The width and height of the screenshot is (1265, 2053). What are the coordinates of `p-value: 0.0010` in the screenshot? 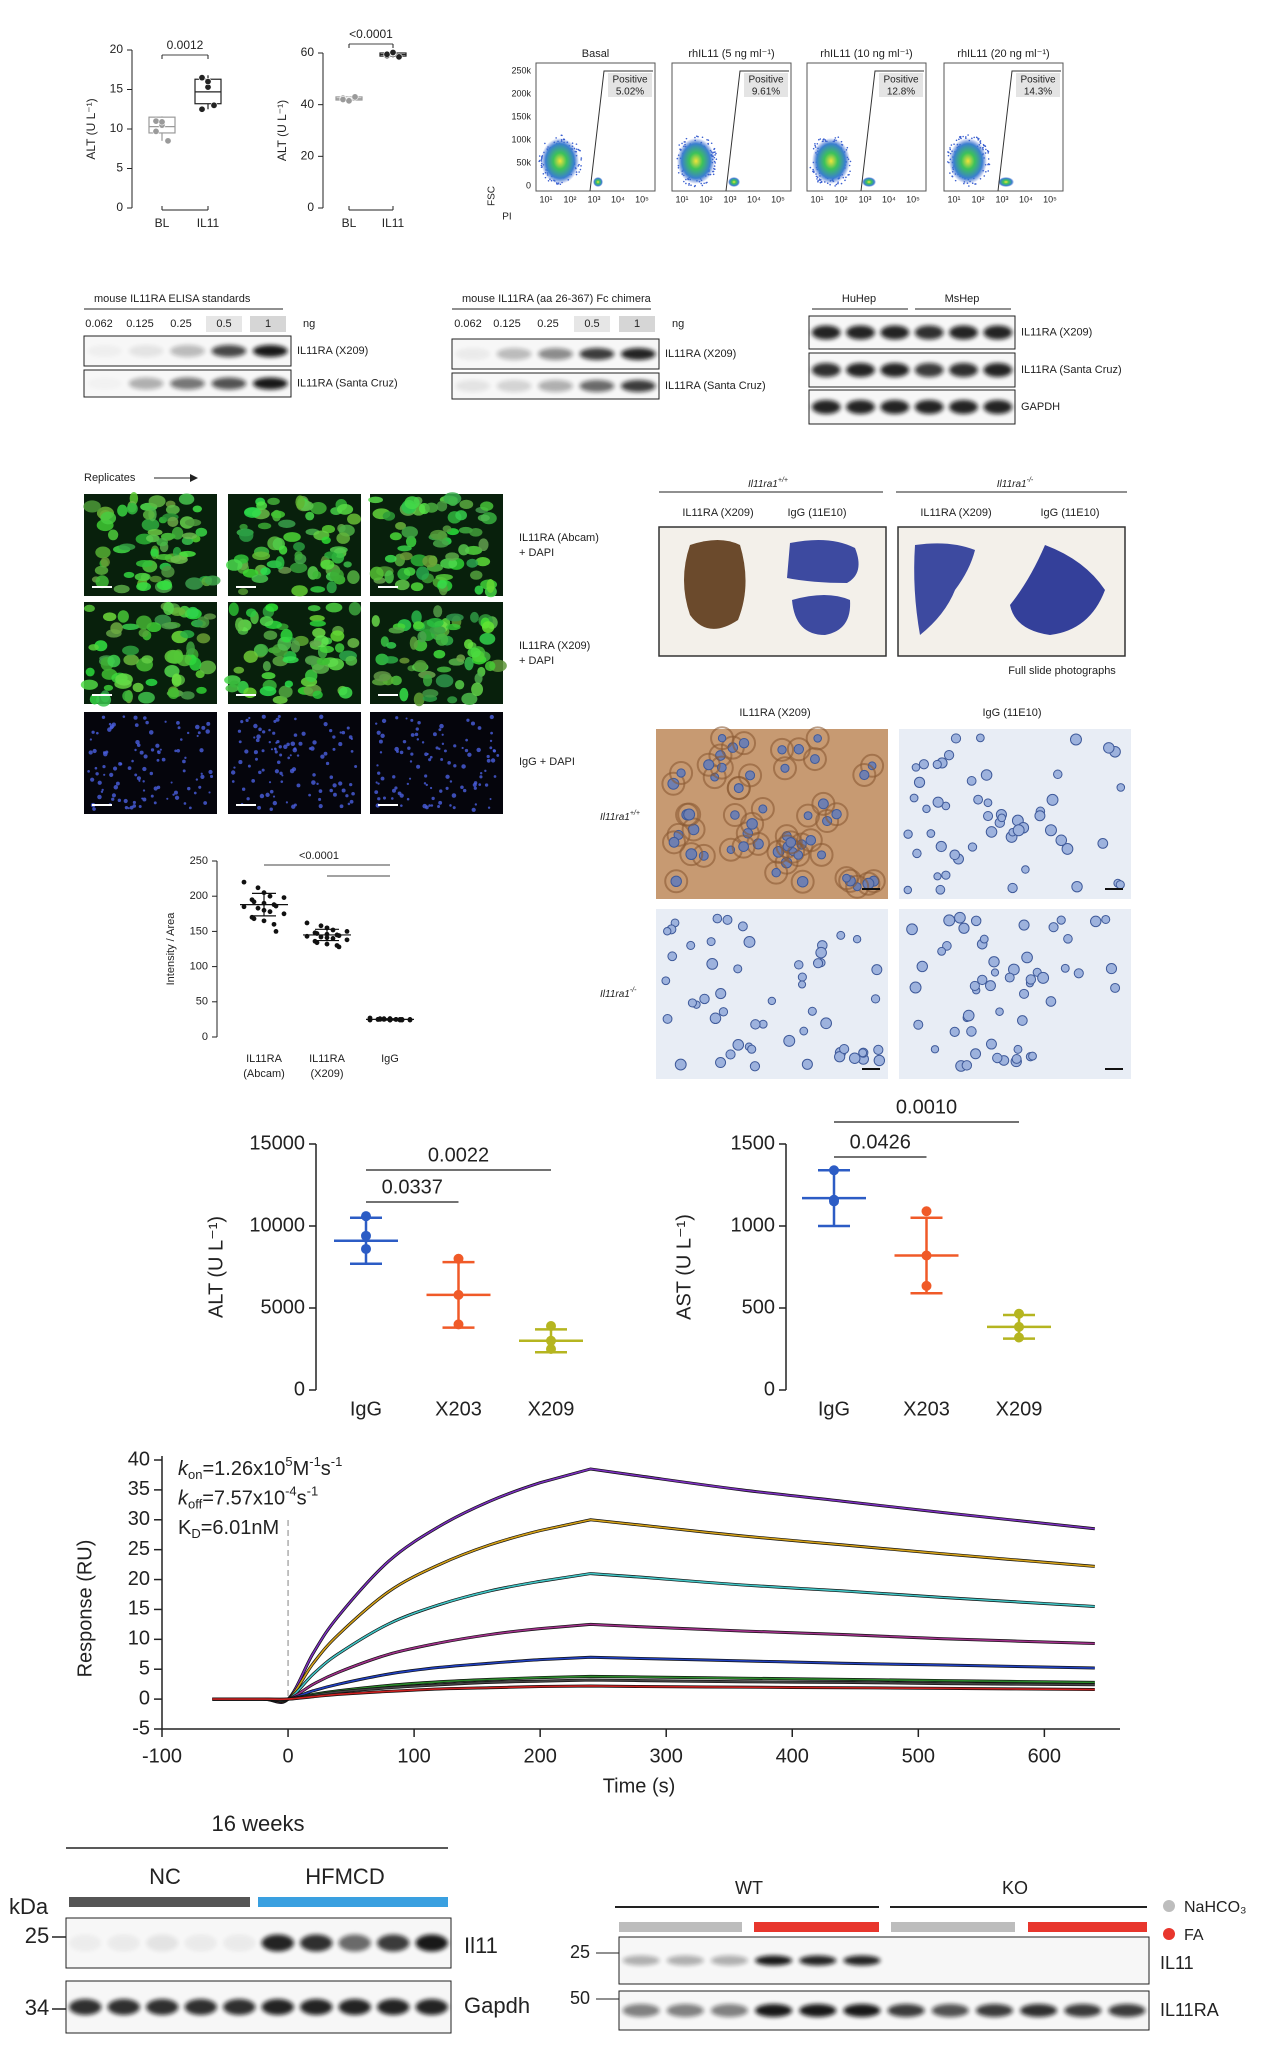 It's located at (926, 1107).